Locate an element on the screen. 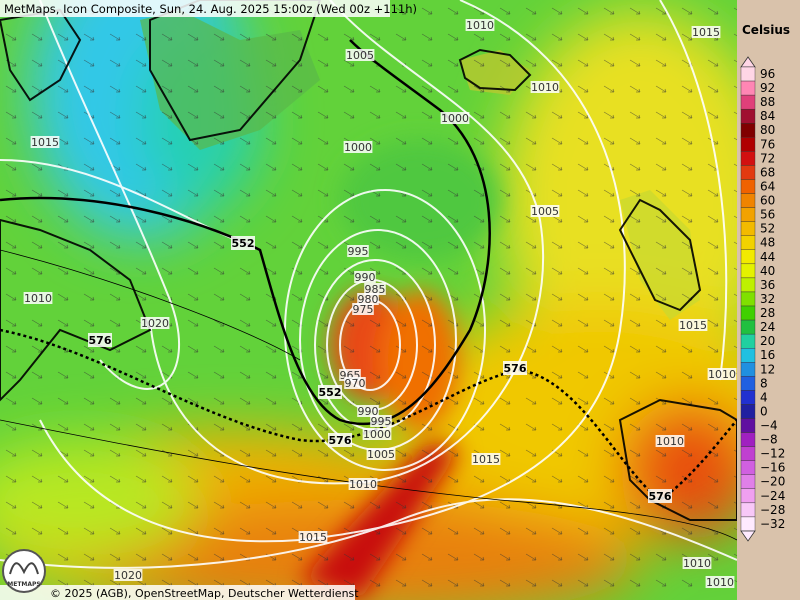 This screenshot has height=604, width=800. isobar-label: 995 is located at coordinates (381, 421).